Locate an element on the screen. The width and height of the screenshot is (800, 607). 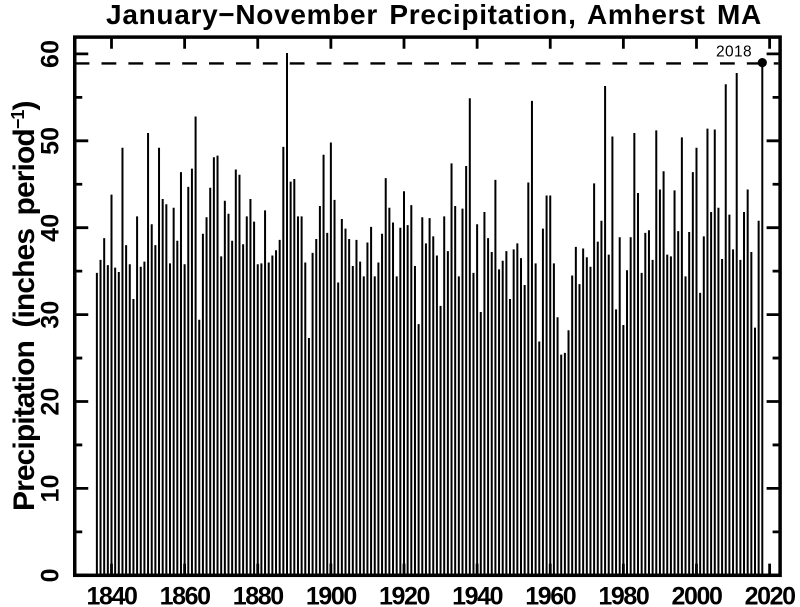
svg-text: 50 is located at coordinates (51, 141).